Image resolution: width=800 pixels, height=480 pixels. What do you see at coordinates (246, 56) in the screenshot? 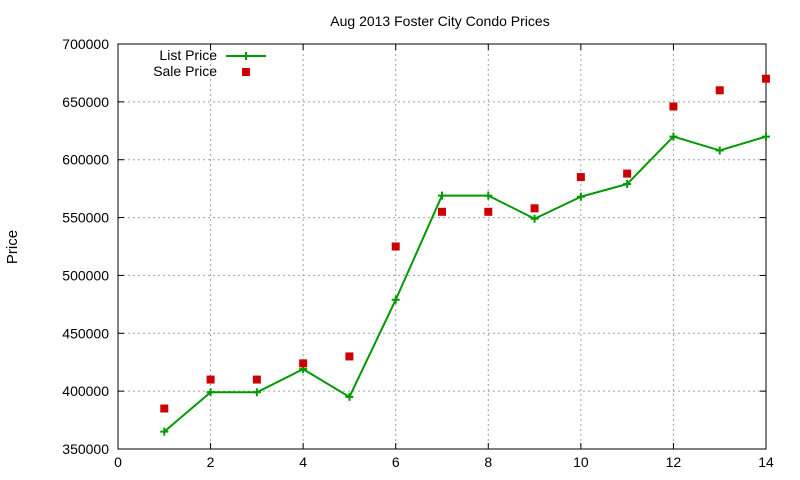
I see `legend-marker-list-price` at bounding box center [246, 56].